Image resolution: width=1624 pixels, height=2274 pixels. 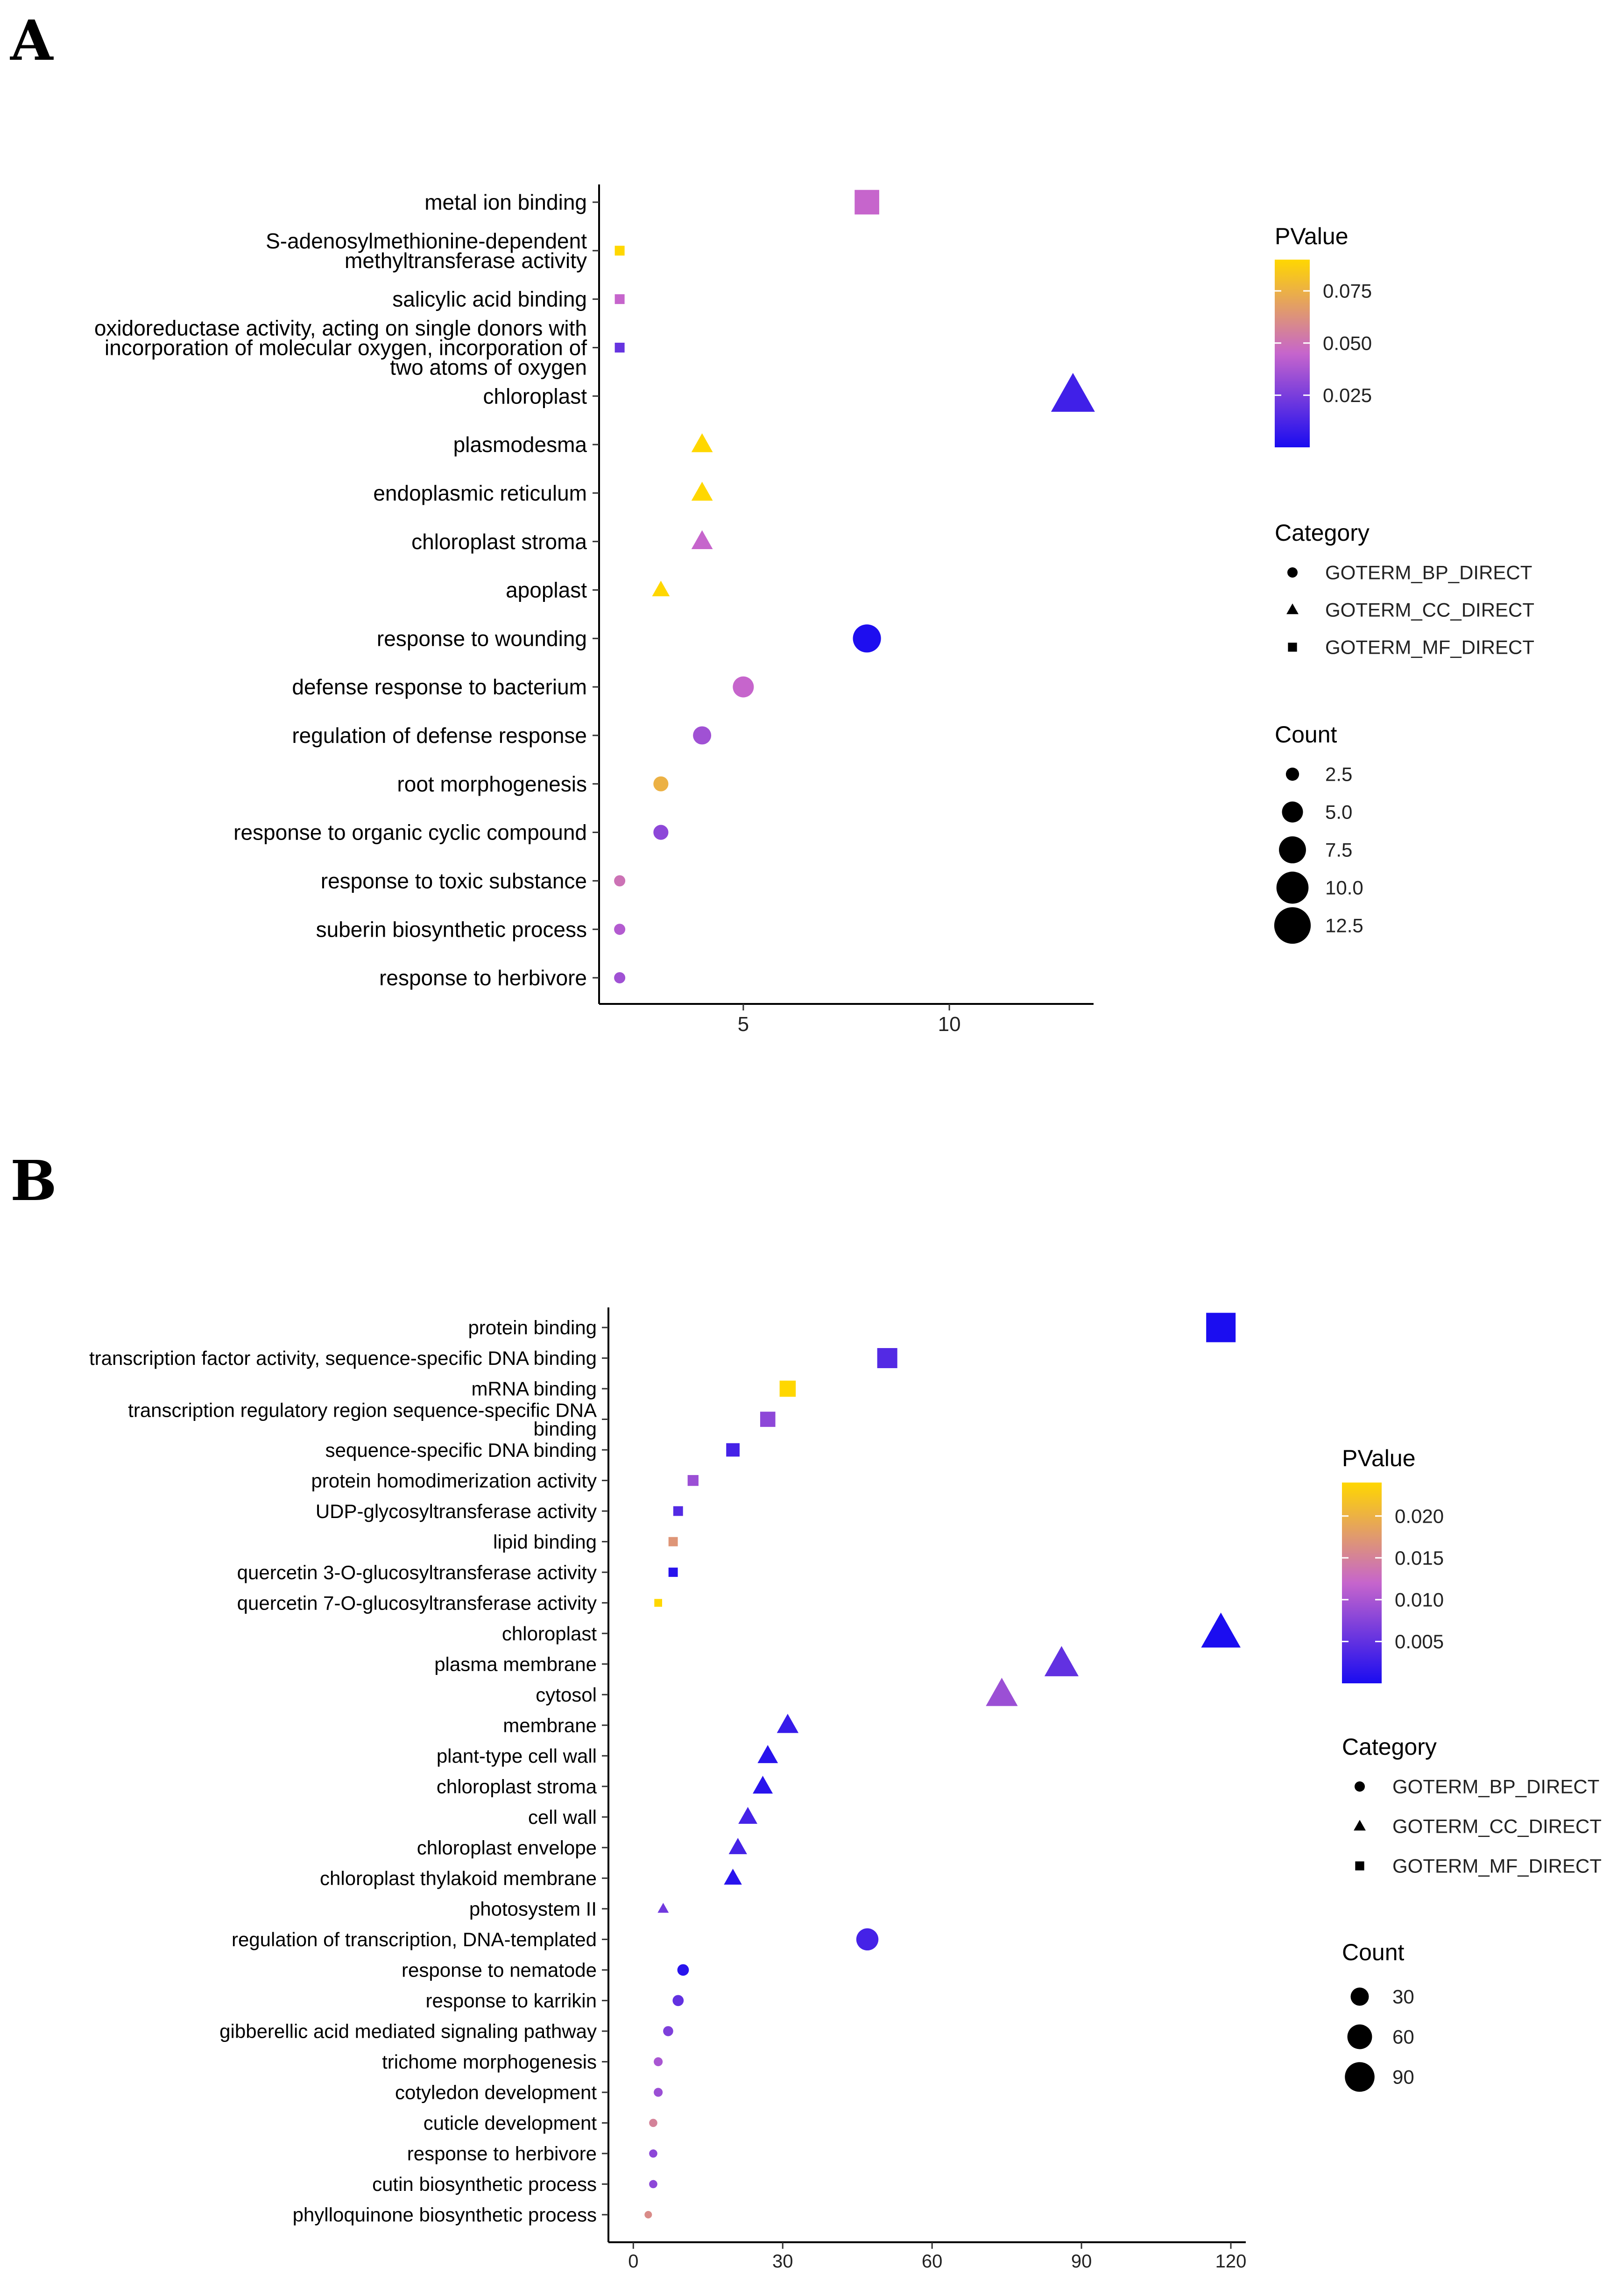 What do you see at coordinates (1403, 1997) in the screenshot?
I see `legend-count-label: 30` at bounding box center [1403, 1997].